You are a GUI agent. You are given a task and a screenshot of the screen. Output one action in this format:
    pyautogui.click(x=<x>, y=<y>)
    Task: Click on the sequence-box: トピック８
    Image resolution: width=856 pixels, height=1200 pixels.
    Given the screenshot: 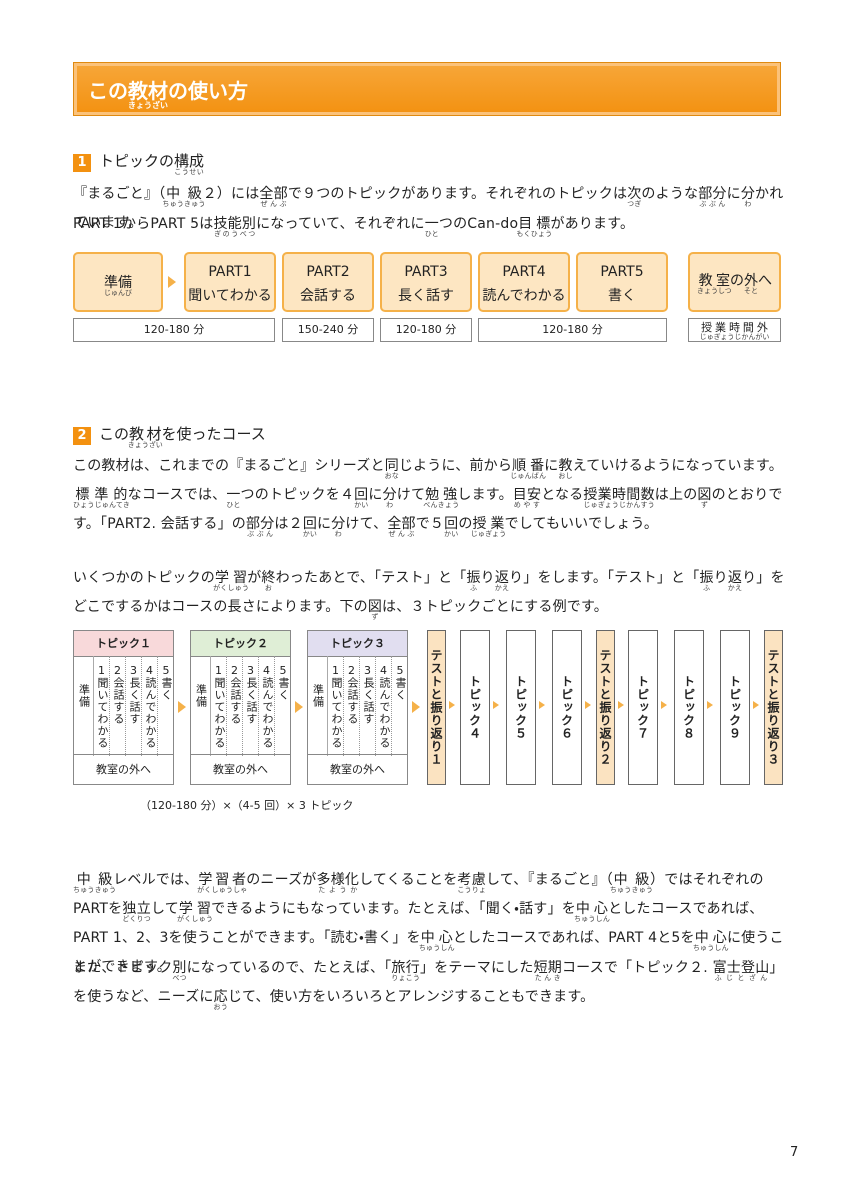 What is the action you would take?
    pyautogui.click(x=689, y=707)
    